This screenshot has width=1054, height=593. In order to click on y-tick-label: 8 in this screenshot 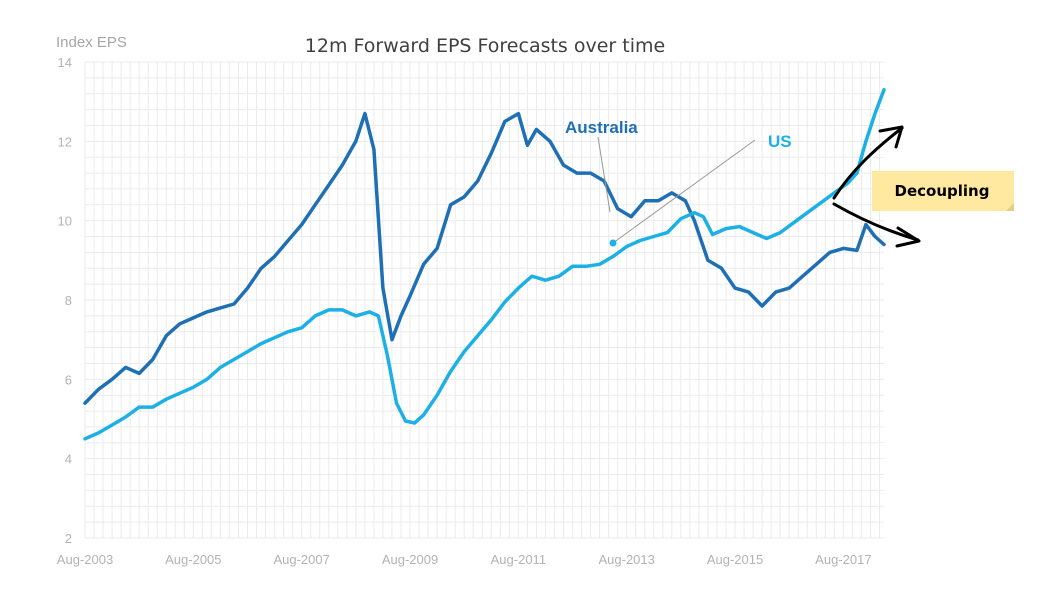, I will do `click(68, 300)`.